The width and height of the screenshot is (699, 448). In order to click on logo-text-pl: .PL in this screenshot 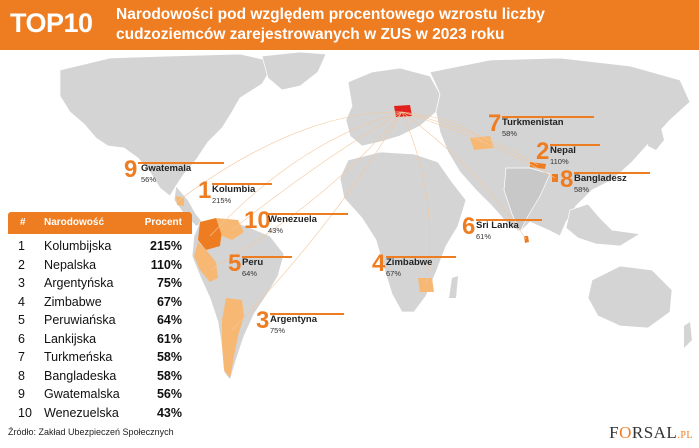, I will do `click(685, 435)`.